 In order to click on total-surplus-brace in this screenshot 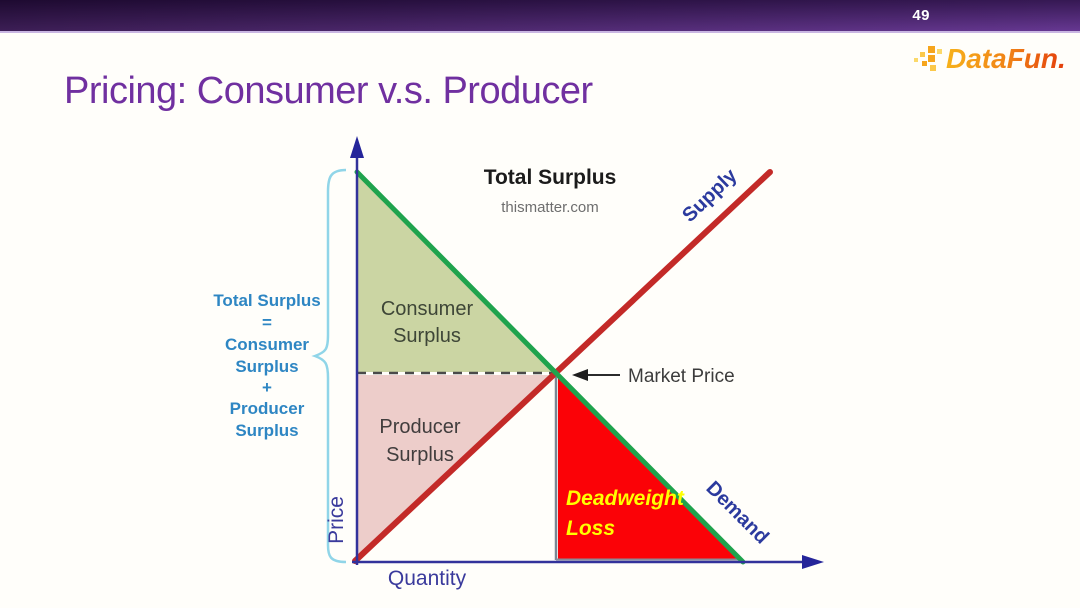, I will do `click(329, 366)`.